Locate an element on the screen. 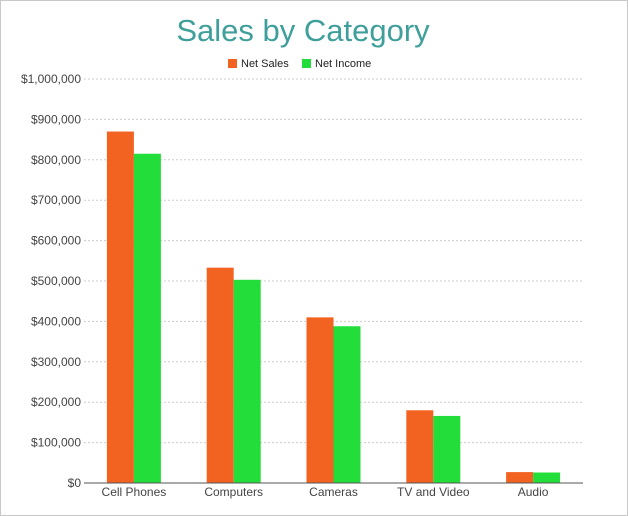 Image resolution: width=628 pixels, height=516 pixels. legend: Net Sales Net Income is located at coordinates (299, 64).